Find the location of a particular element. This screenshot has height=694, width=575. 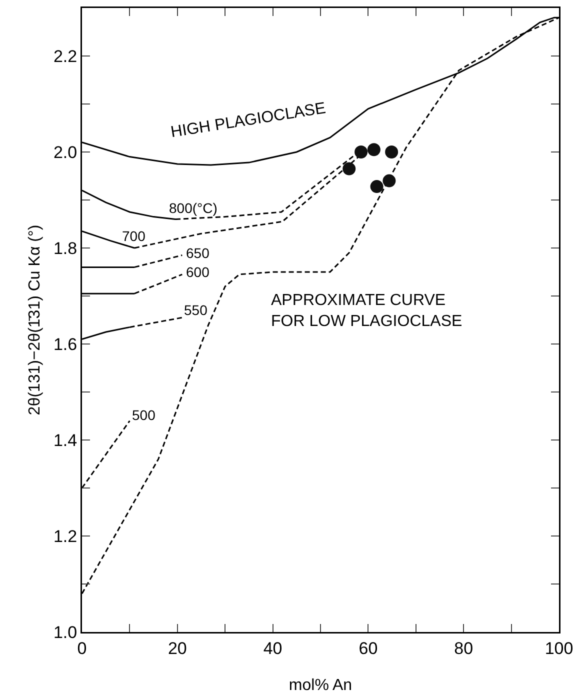

y-tick-label: 1.2 is located at coordinates (65, 536).